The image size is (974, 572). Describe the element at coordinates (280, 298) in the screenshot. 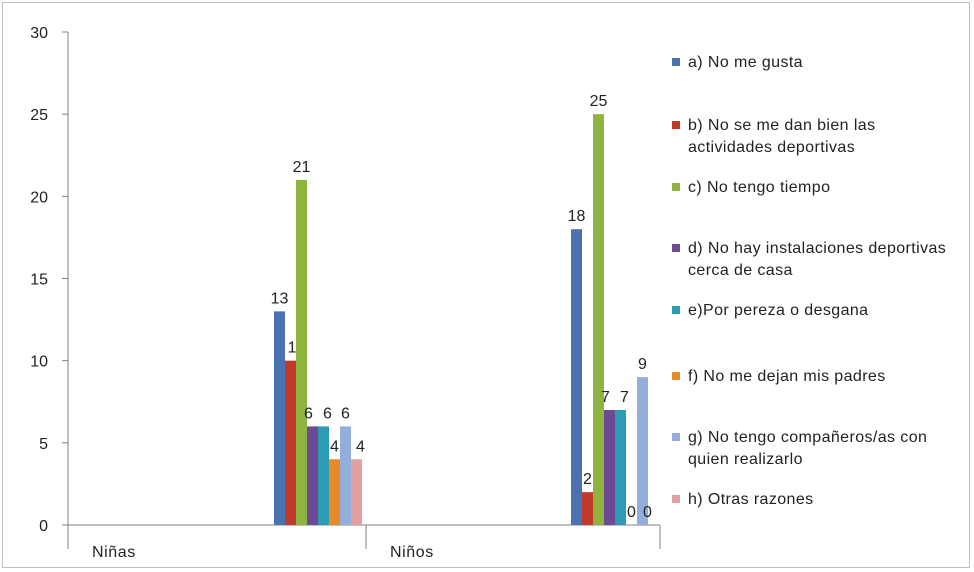

I see `data-label: 13` at that location.